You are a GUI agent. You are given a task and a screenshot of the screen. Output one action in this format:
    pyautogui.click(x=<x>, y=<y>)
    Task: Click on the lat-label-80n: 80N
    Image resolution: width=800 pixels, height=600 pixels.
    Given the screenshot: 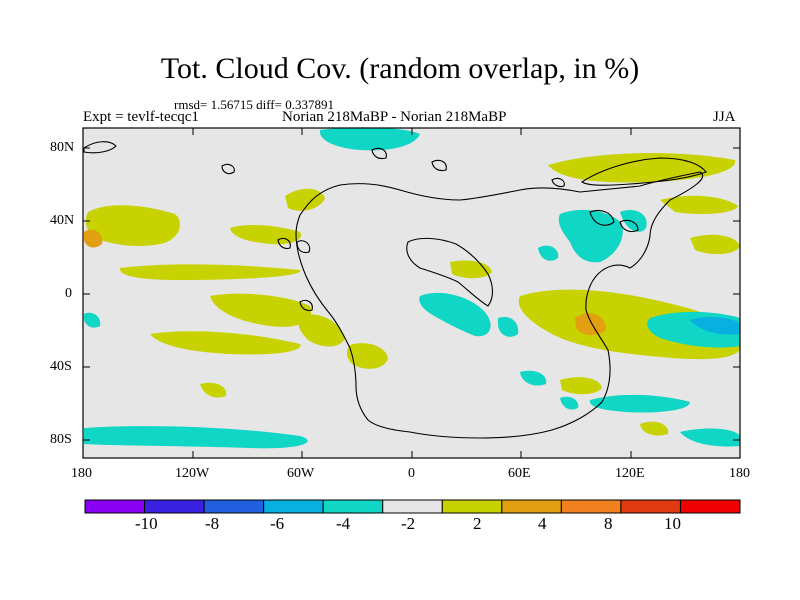 What is the action you would take?
    pyautogui.click(x=62, y=147)
    